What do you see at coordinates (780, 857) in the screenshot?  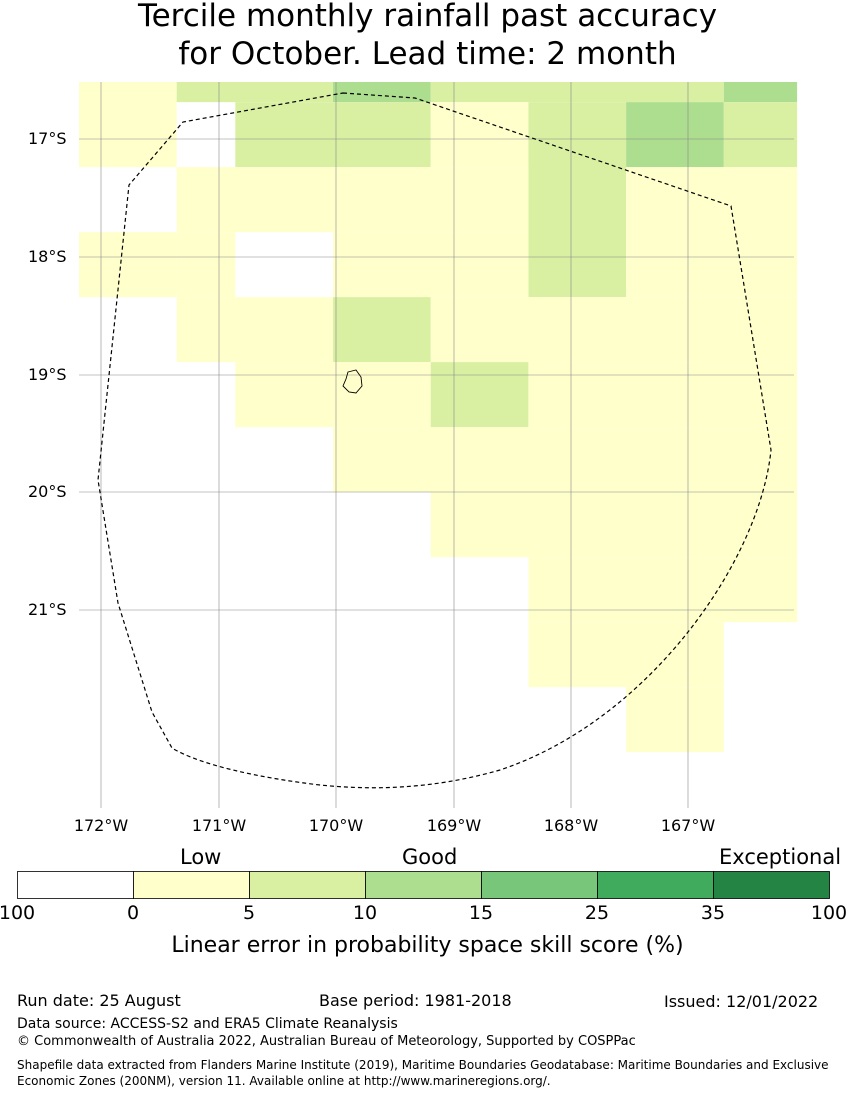 I see `legend-category-exceptional: Exceptional` at bounding box center [780, 857].